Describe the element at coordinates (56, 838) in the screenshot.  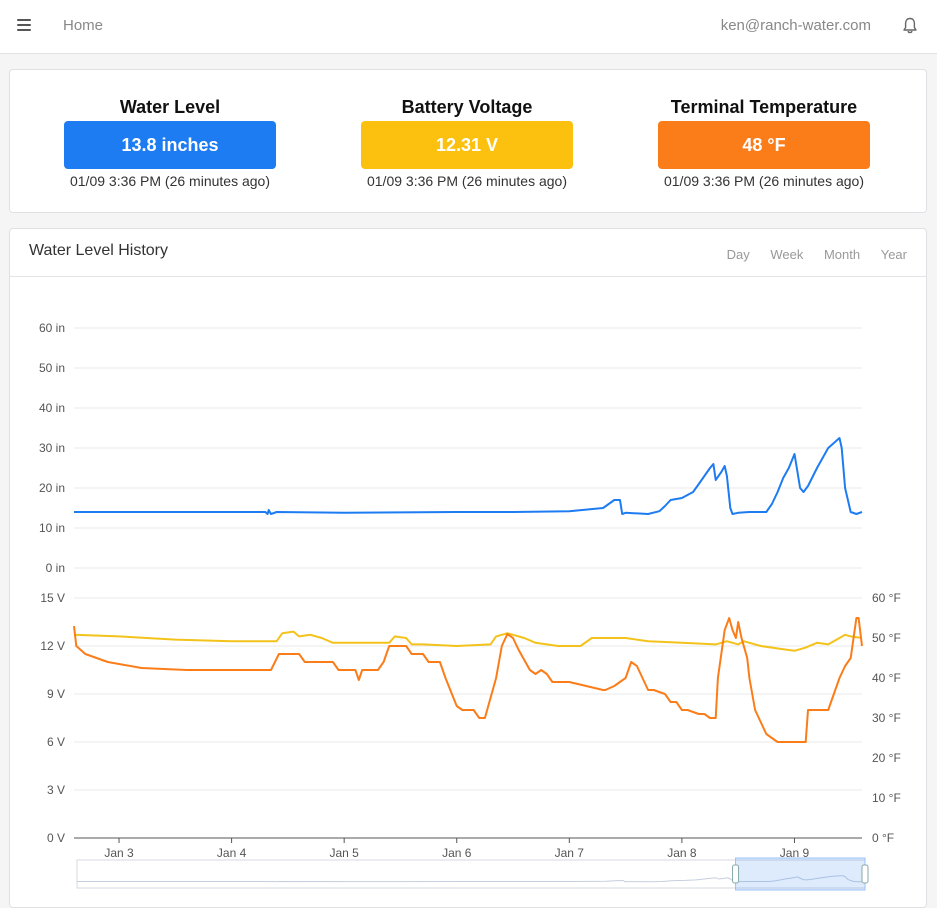
I see `y-tick-label: 0 V` at that location.